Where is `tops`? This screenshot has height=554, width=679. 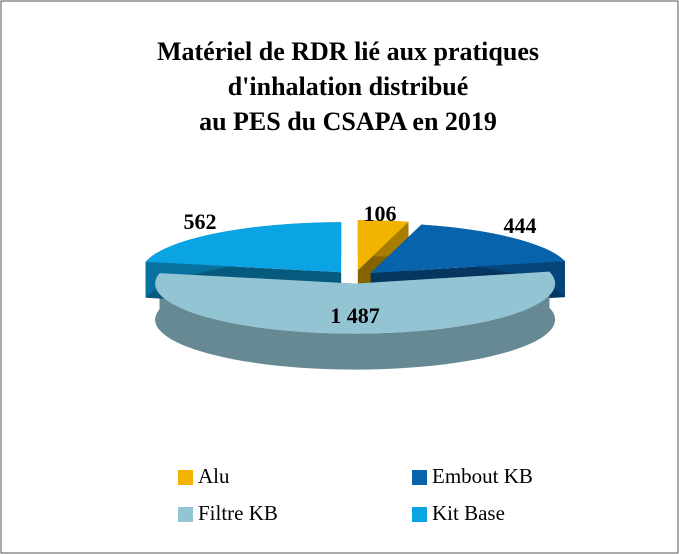
tops is located at coordinates (355, 277).